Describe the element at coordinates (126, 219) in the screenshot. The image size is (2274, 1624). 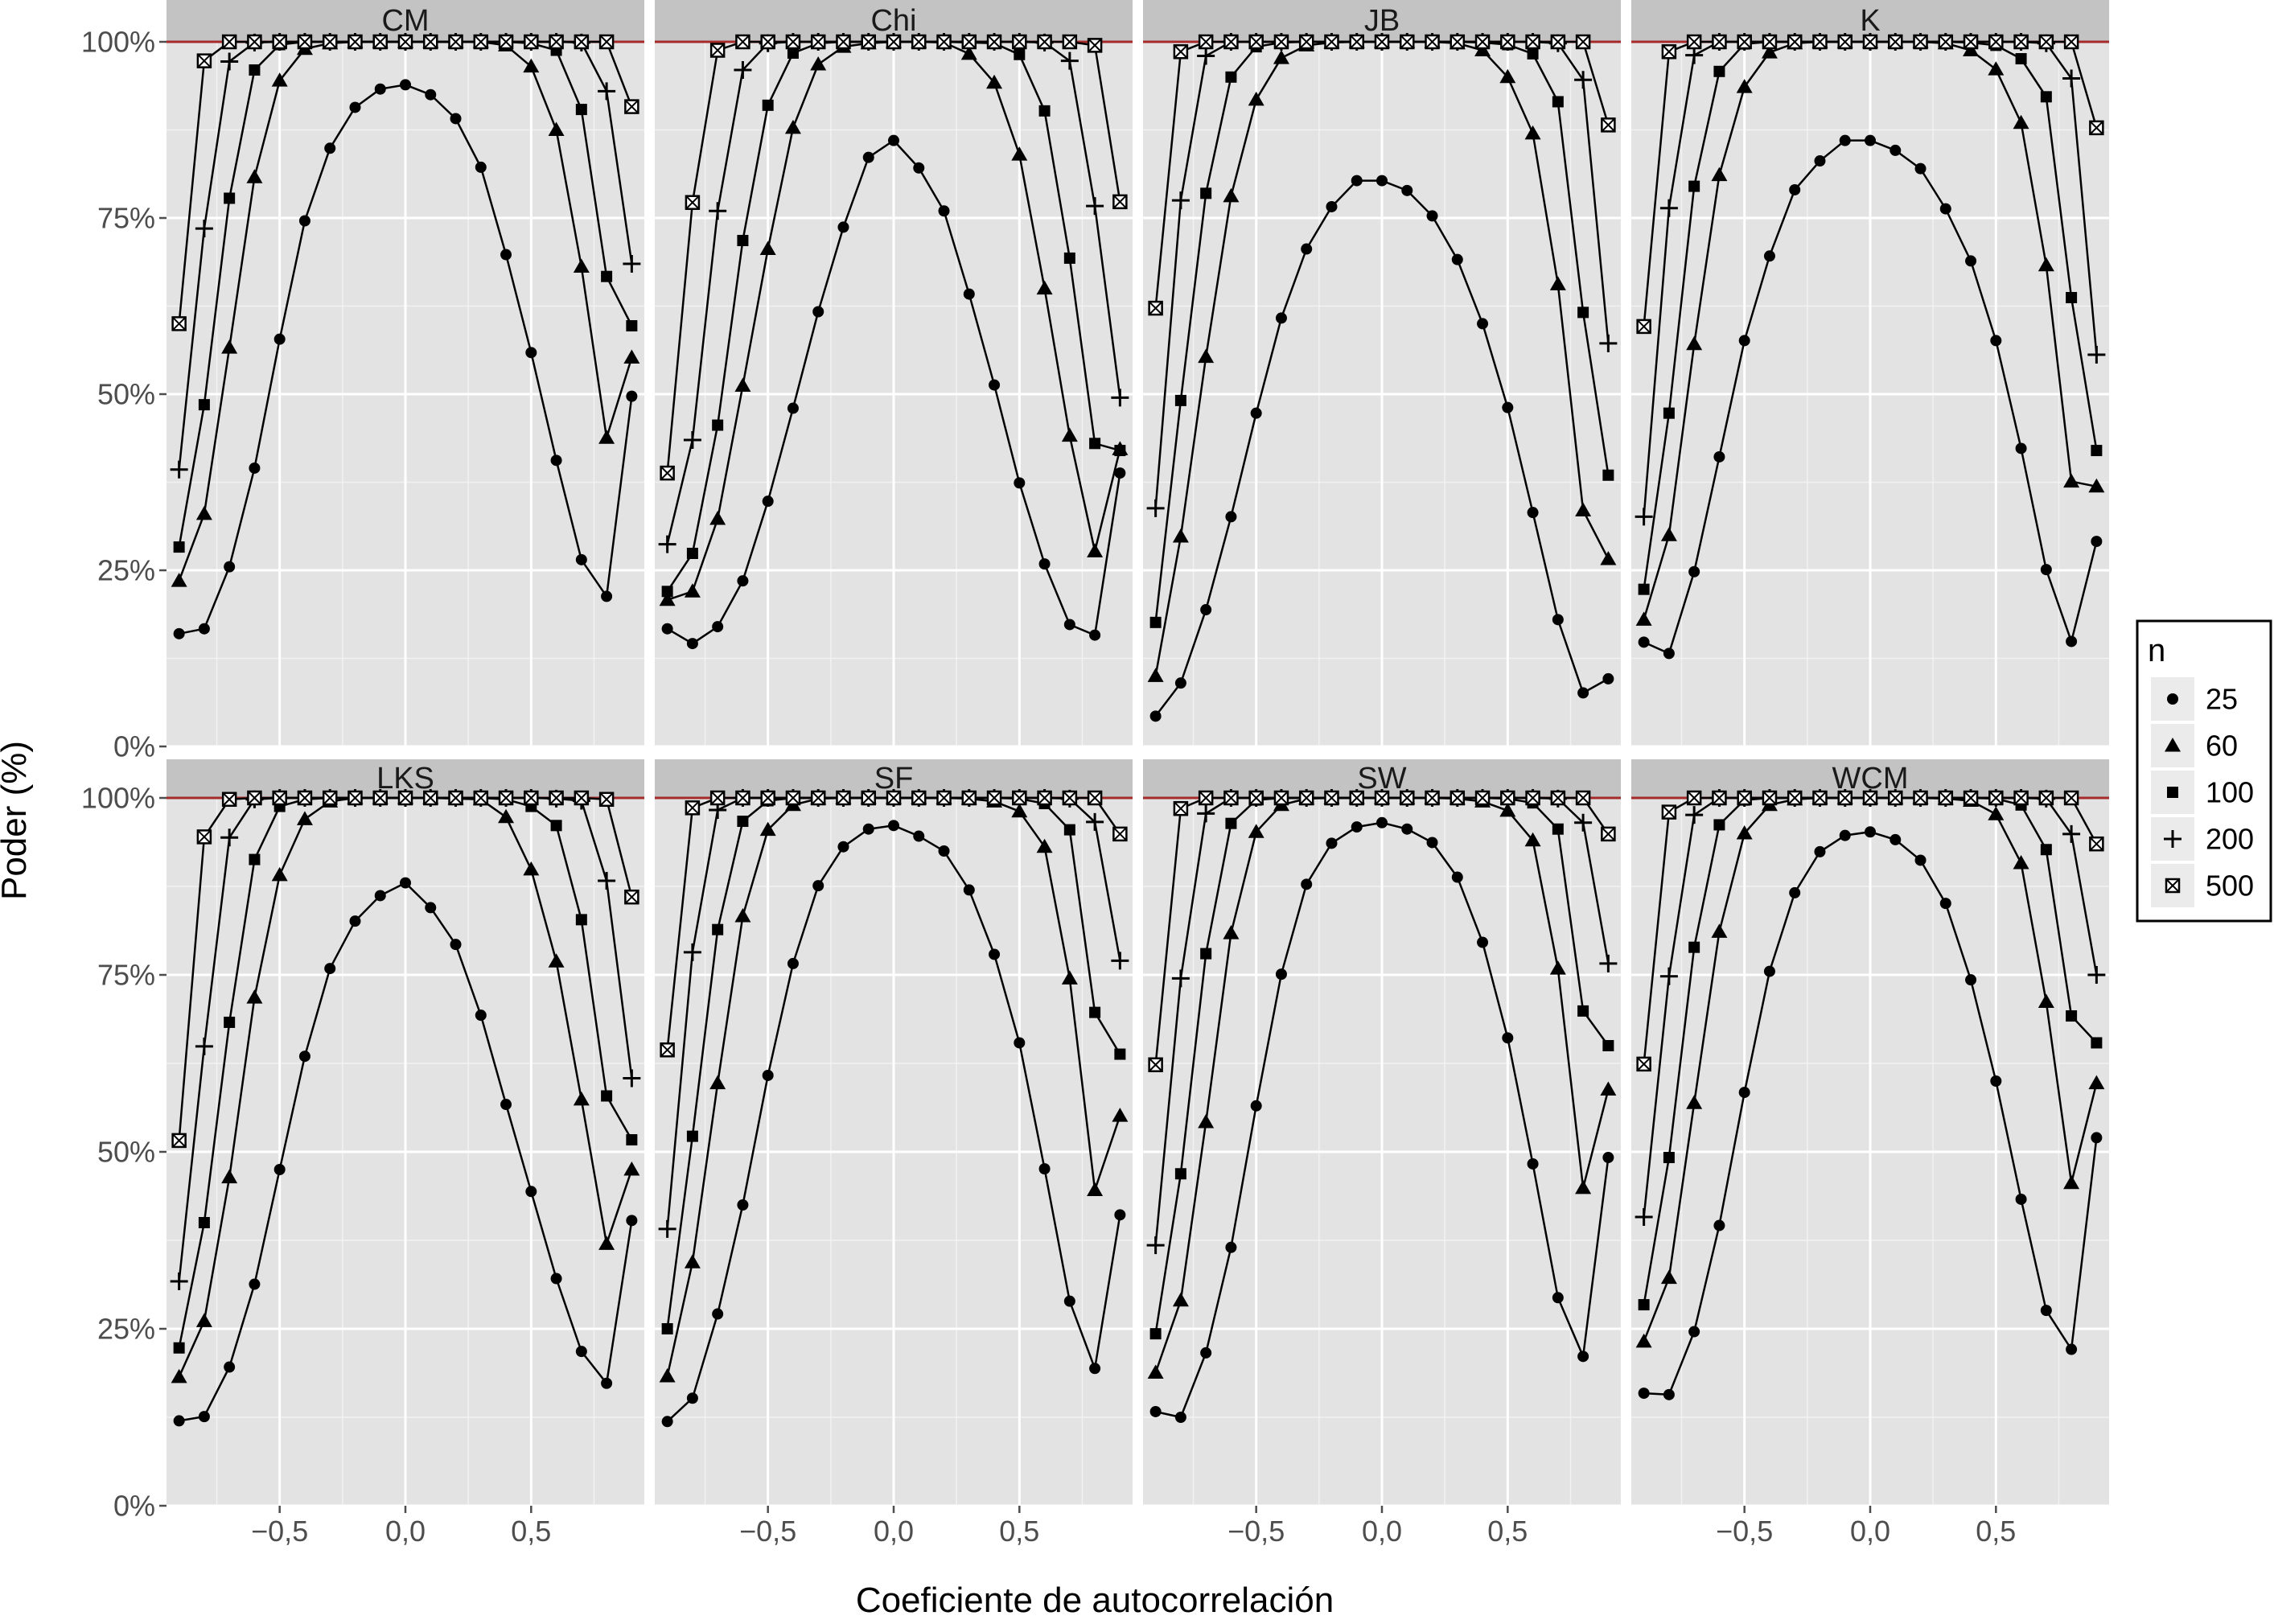
I see `y-tick-label: 75%` at that location.